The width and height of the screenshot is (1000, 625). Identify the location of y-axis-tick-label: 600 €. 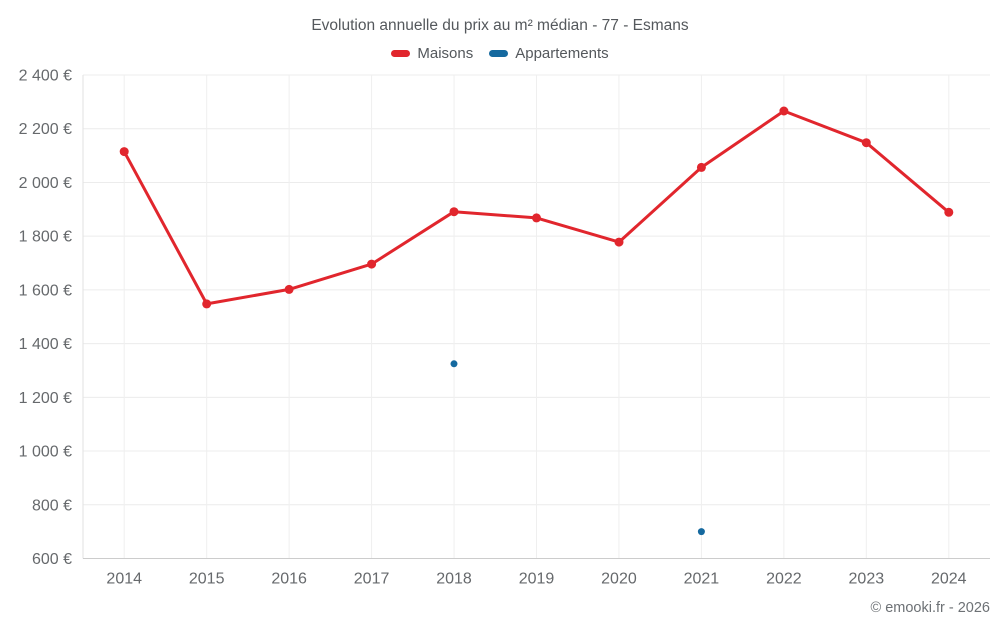
(52, 559).